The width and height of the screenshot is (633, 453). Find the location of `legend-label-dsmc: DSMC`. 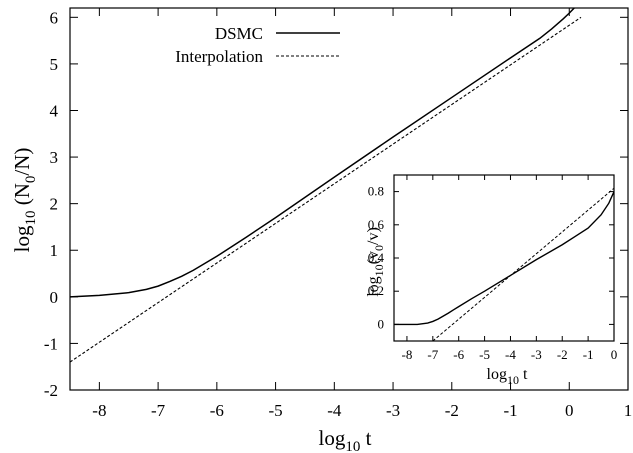

legend-label-dsmc: DSMC is located at coordinates (239, 33).